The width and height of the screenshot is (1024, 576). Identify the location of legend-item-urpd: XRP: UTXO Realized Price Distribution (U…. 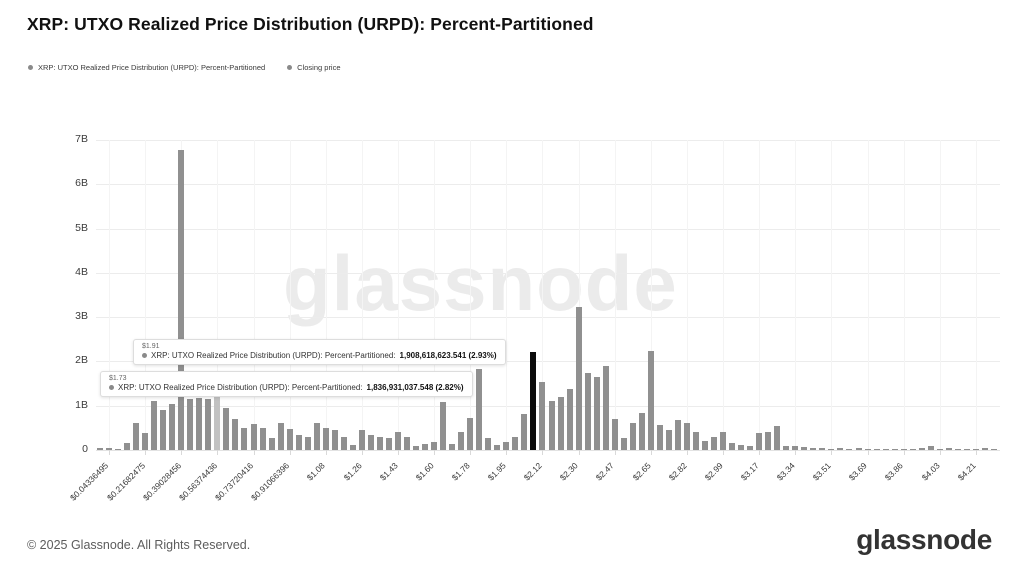
(146, 67).